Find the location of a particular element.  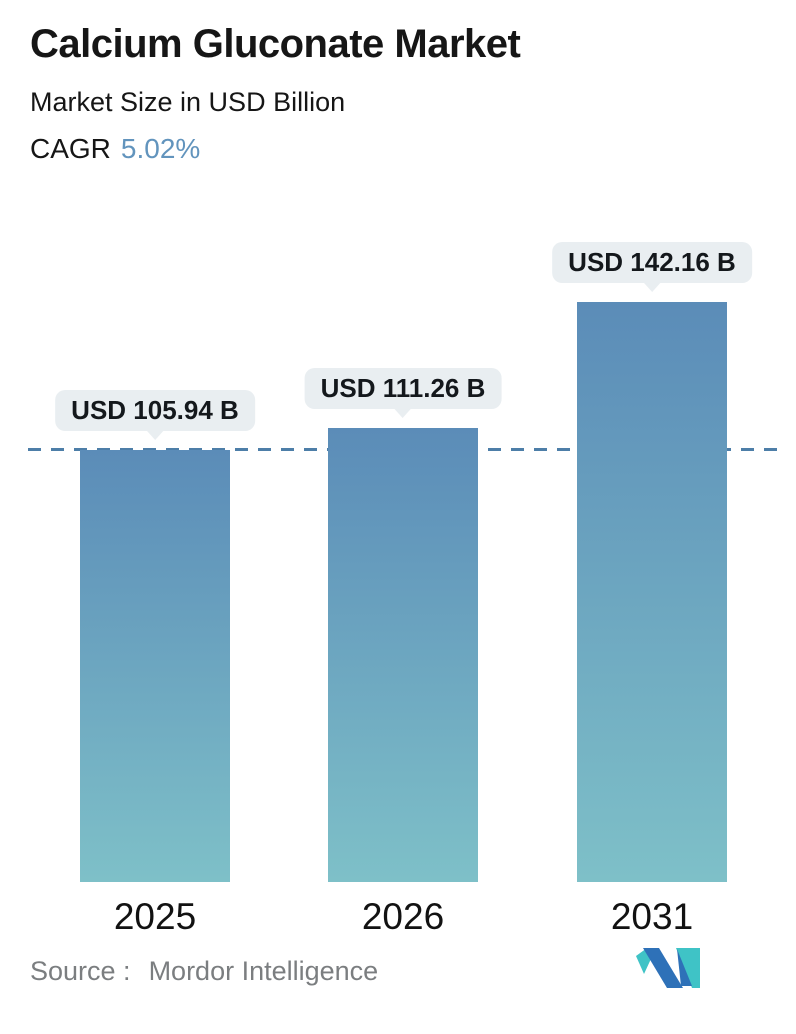

cagr-value: 5.02% is located at coordinates (160, 148).